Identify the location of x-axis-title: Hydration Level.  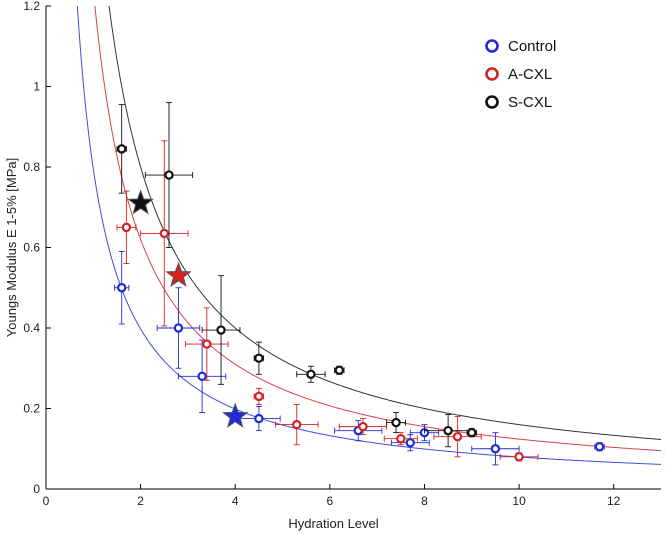
(333, 523).